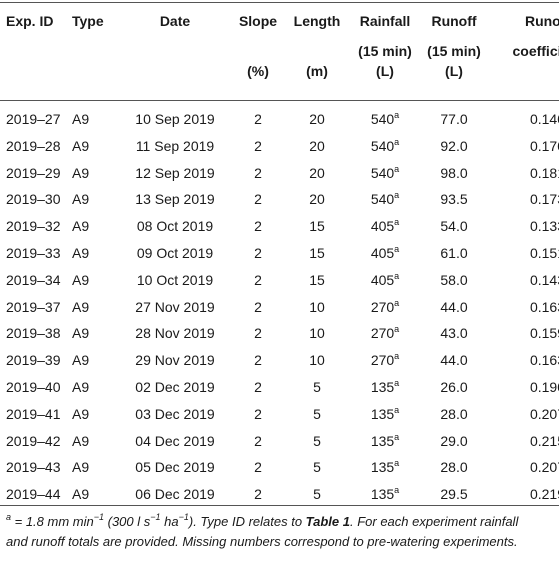  Describe the element at coordinates (544, 145) in the screenshot. I see `cell-runoff-coefficient: 0.170` at that location.